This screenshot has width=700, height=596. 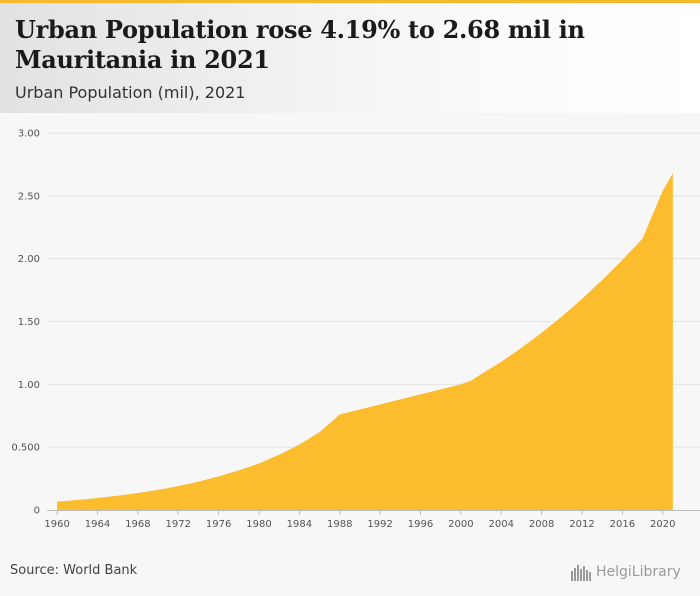 What do you see at coordinates (178, 524) in the screenshot?
I see `x-tick-label: 1972` at bounding box center [178, 524].